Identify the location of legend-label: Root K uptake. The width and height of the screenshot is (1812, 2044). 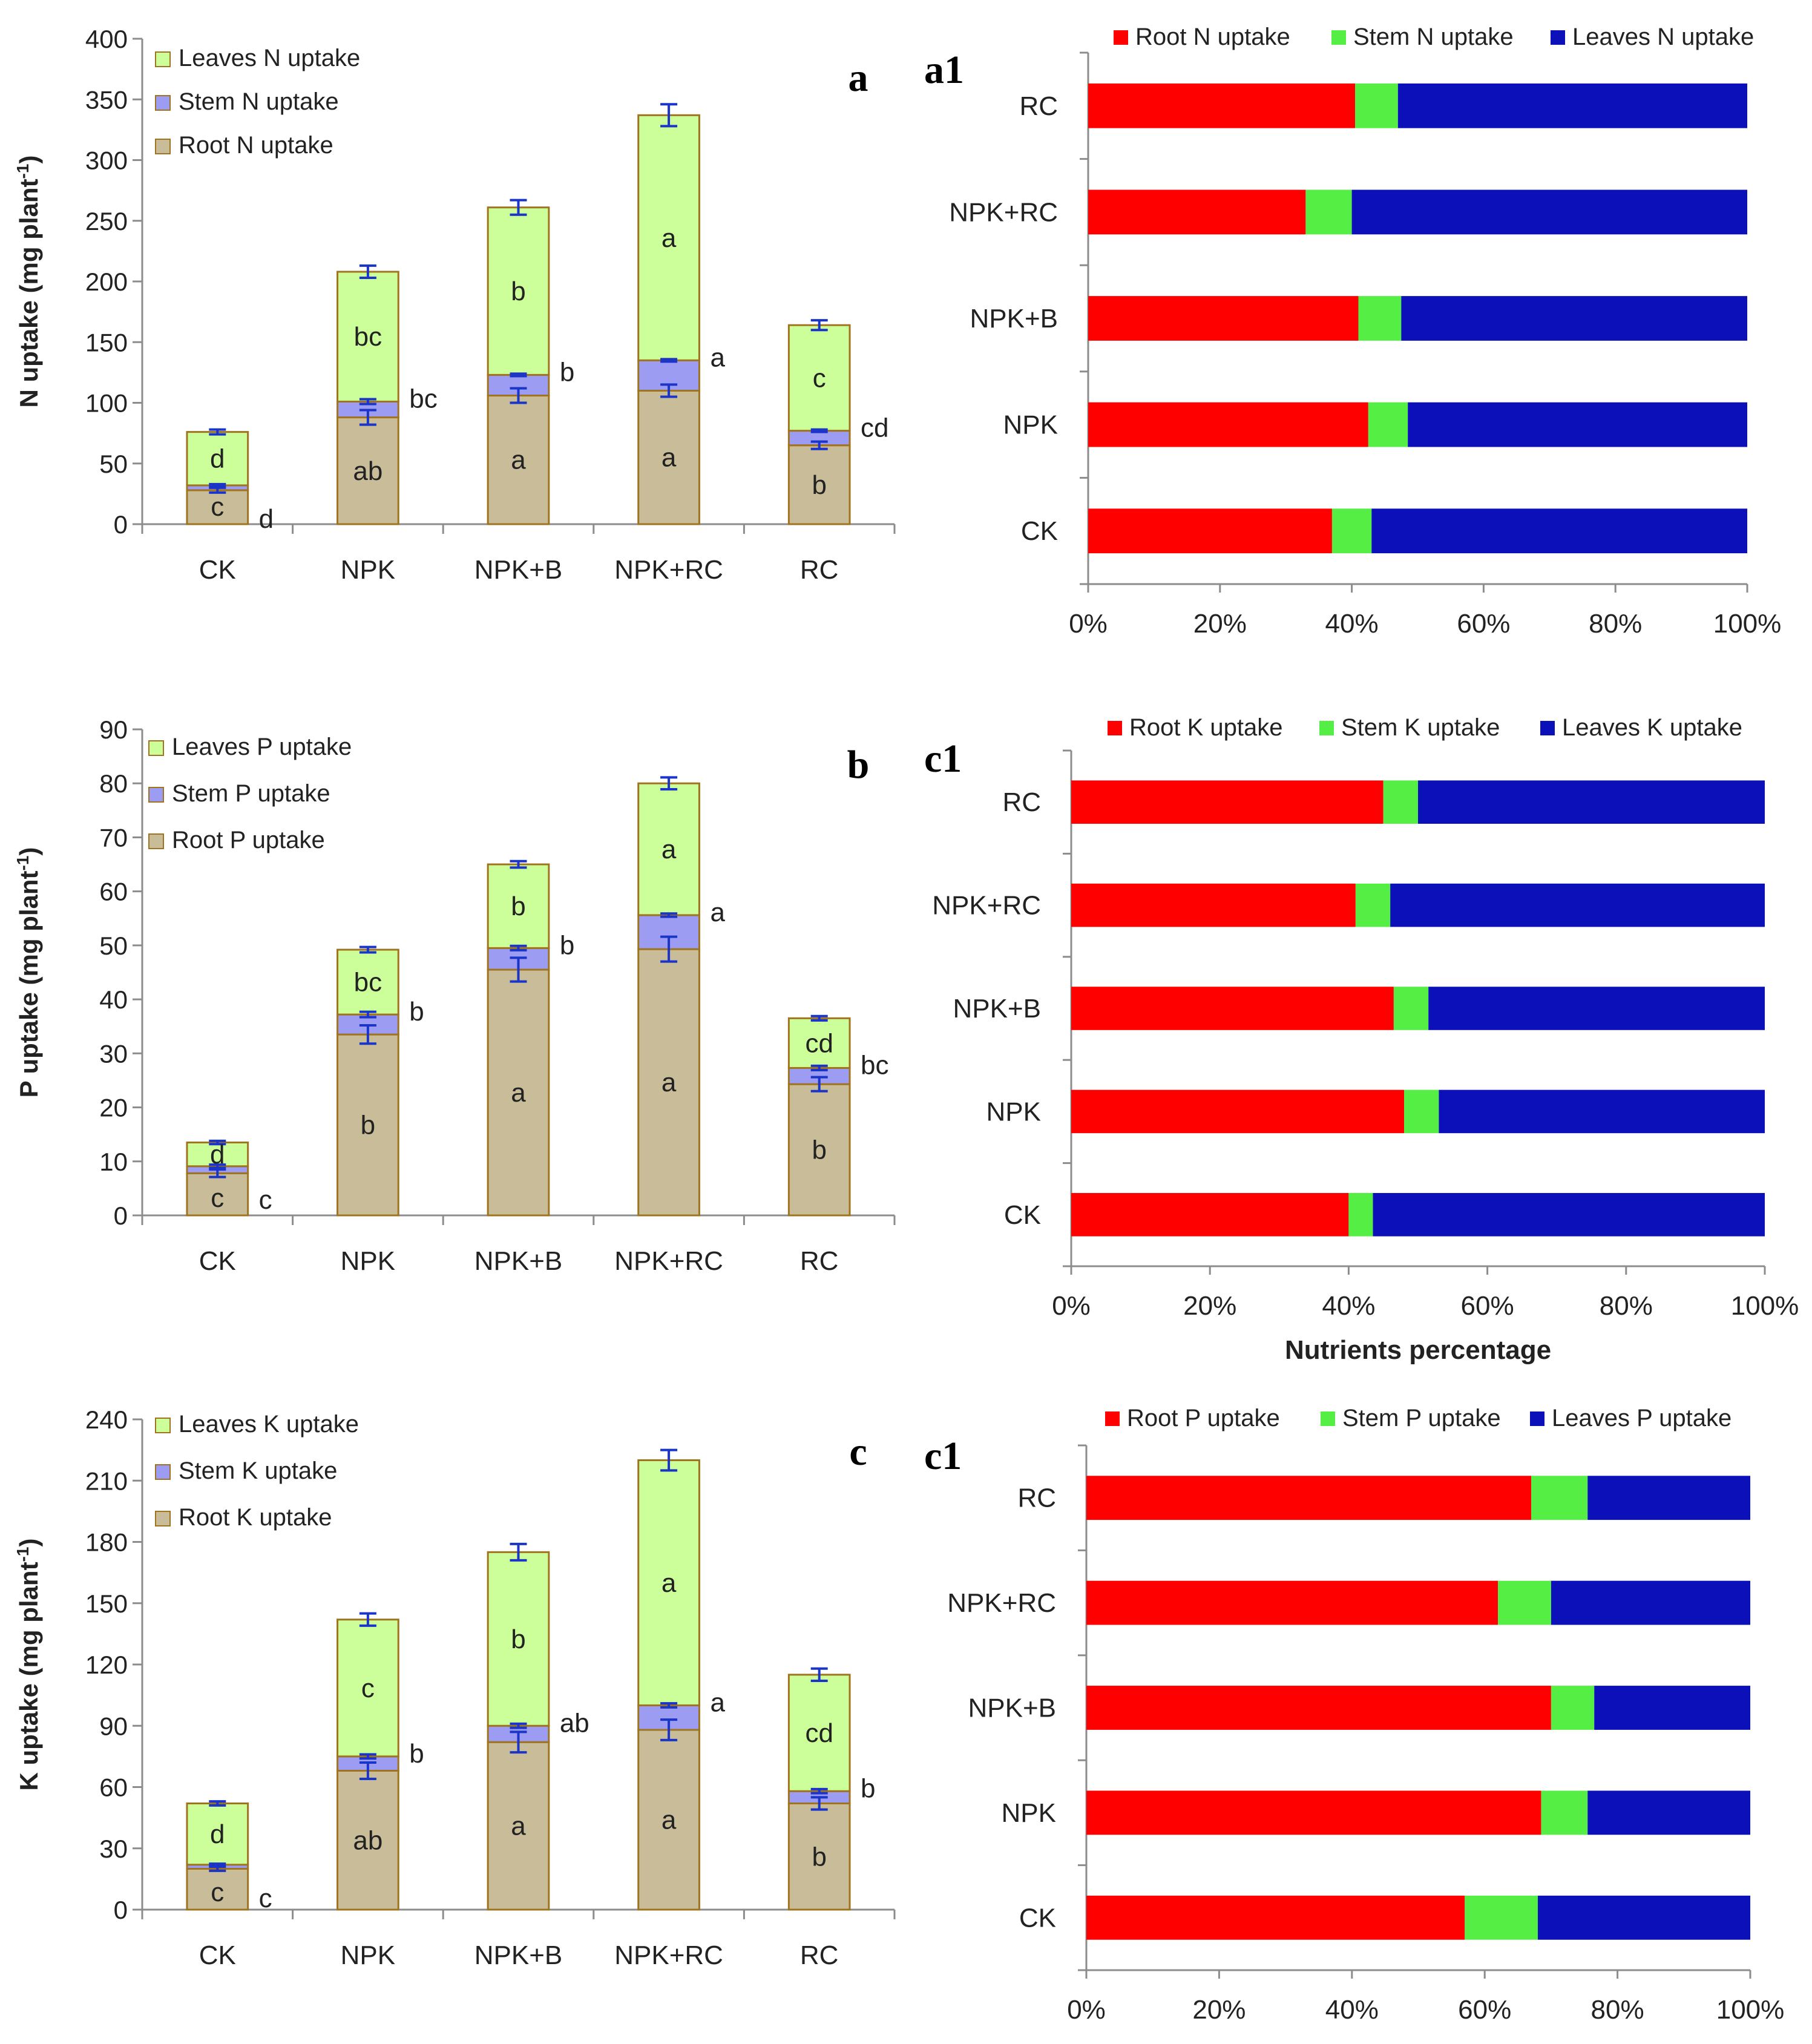
(255, 1517).